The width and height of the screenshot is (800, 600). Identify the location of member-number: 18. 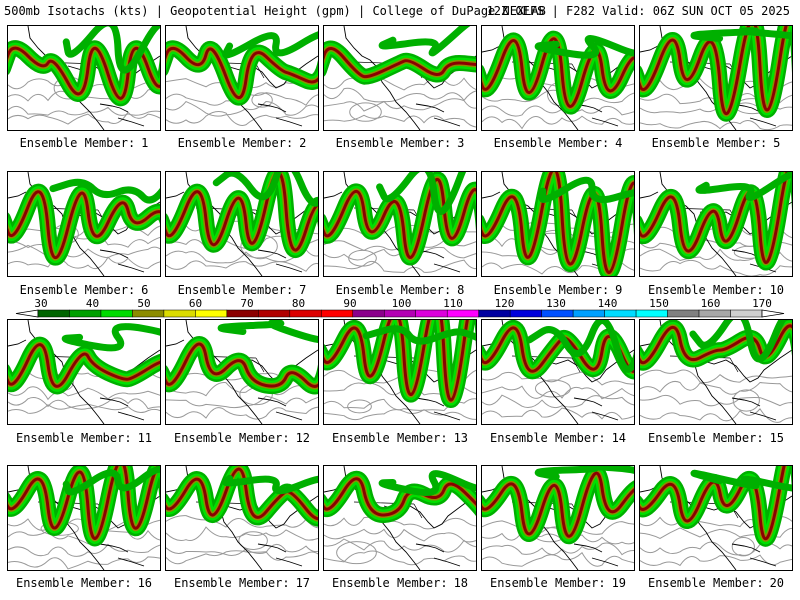
(461, 583).